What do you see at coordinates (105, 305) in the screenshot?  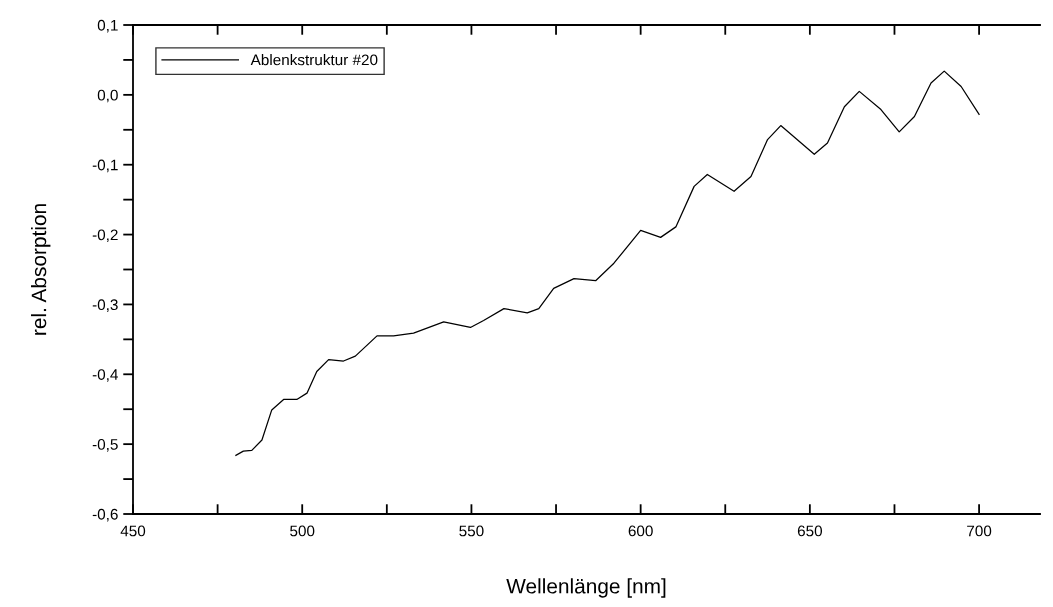 I see `y-tick-label: -0,3` at bounding box center [105, 305].